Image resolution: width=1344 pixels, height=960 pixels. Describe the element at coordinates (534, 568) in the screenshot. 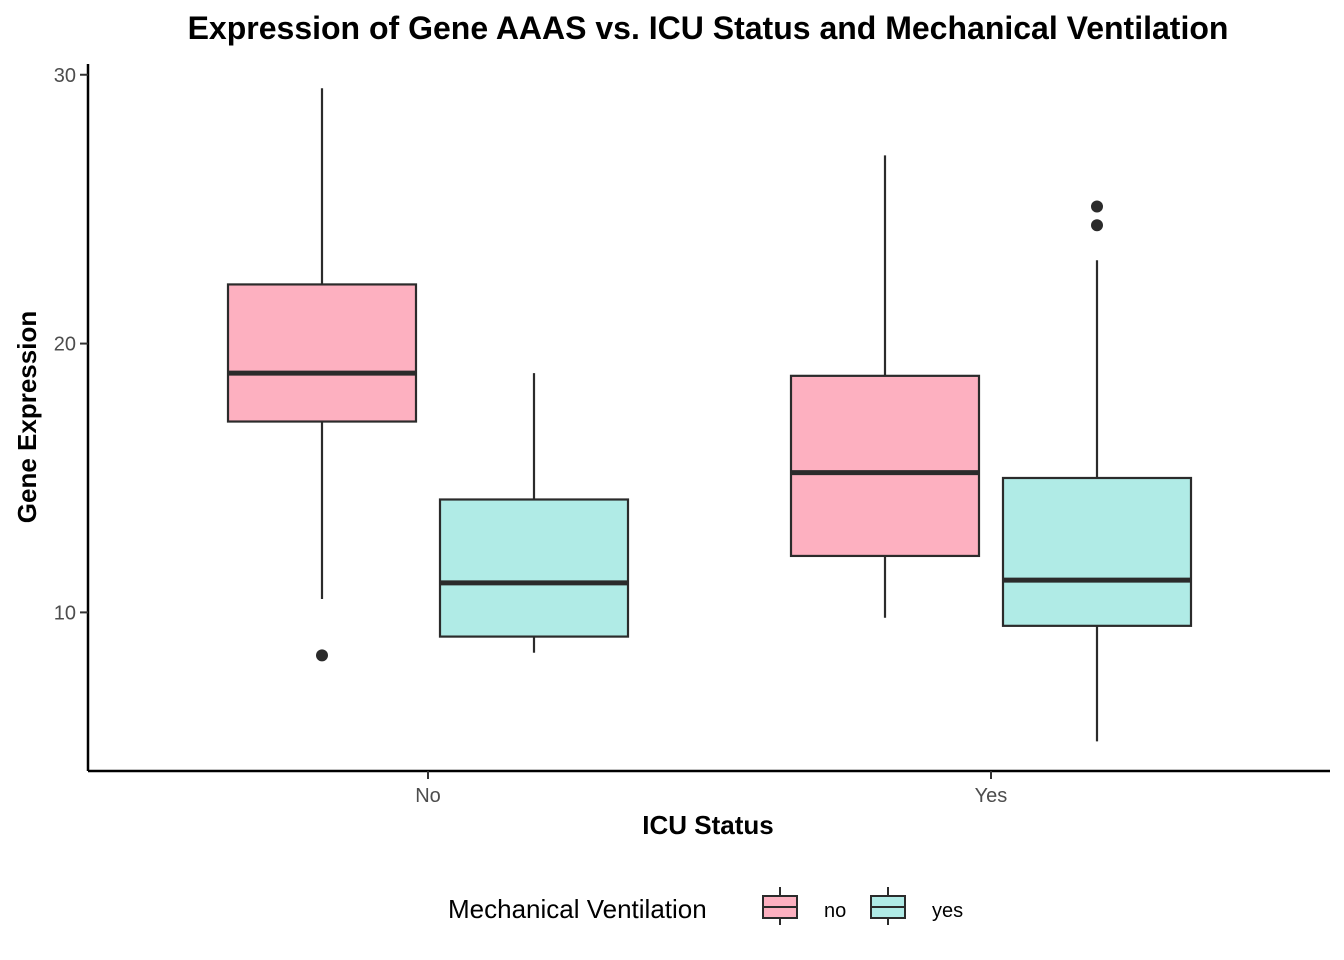

I see `box-yes-no` at that location.